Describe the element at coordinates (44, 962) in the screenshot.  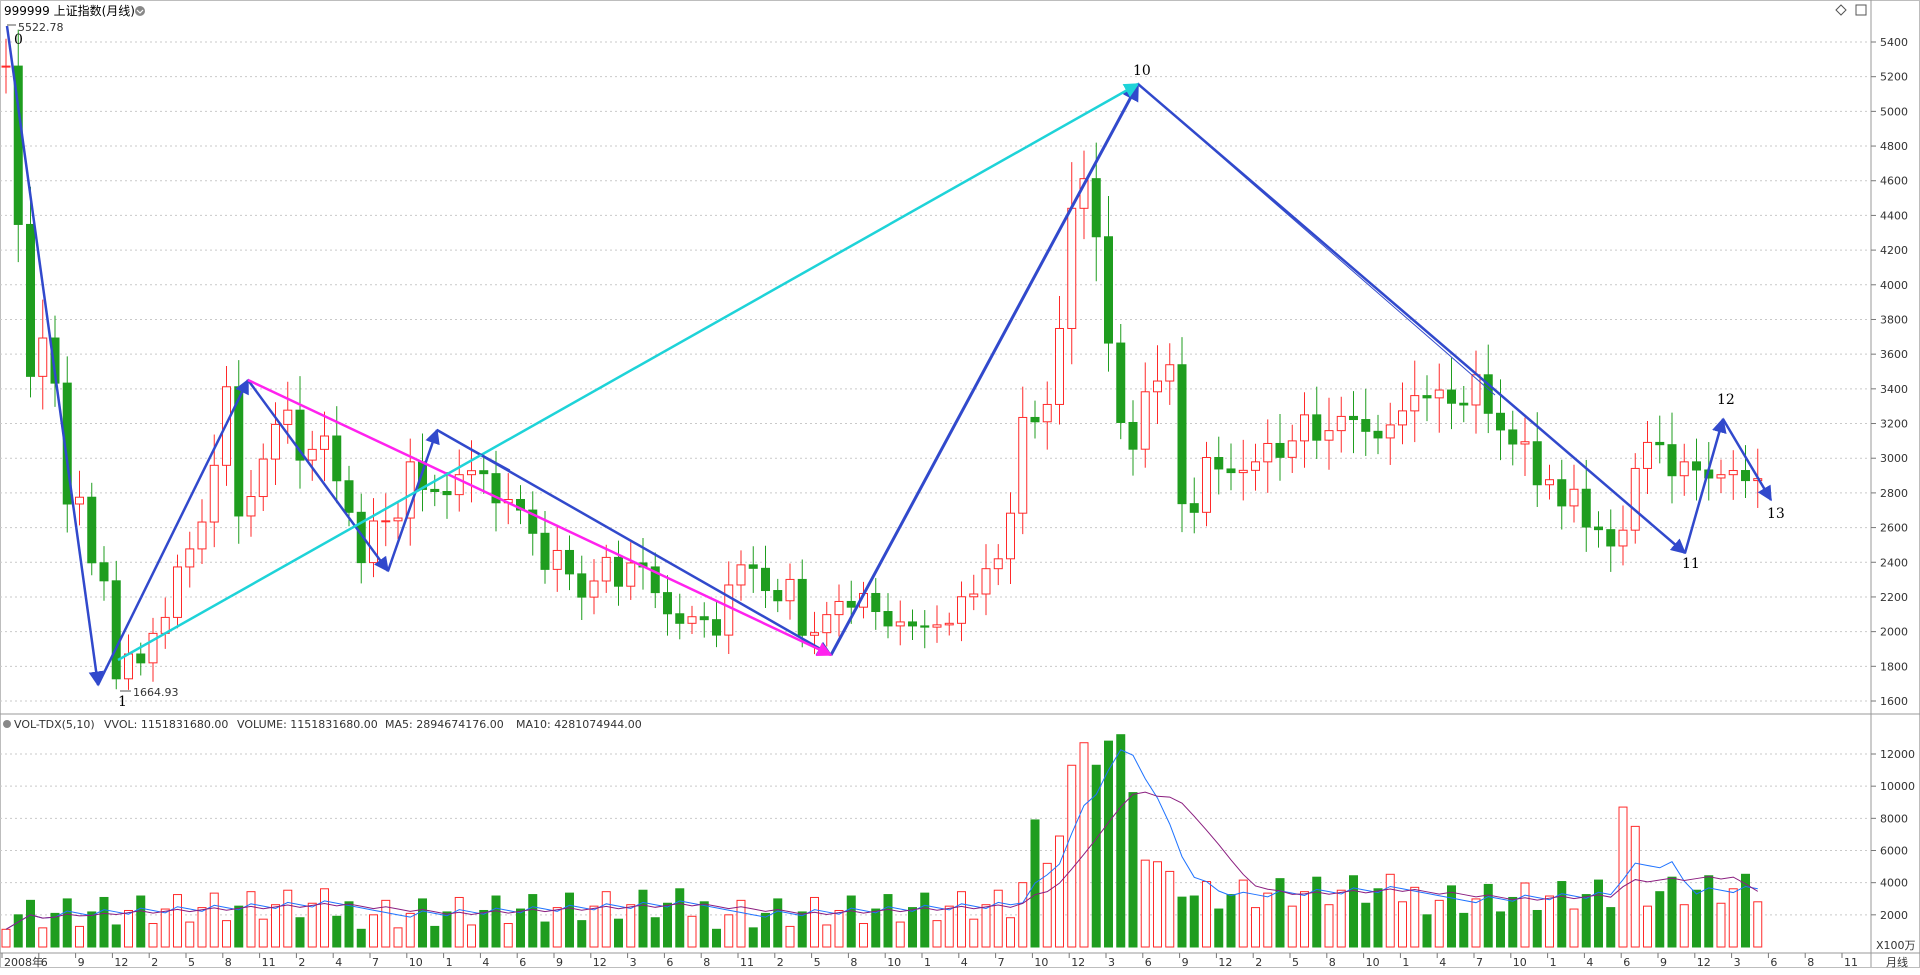
I see `x-tick-label: 6` at that location.